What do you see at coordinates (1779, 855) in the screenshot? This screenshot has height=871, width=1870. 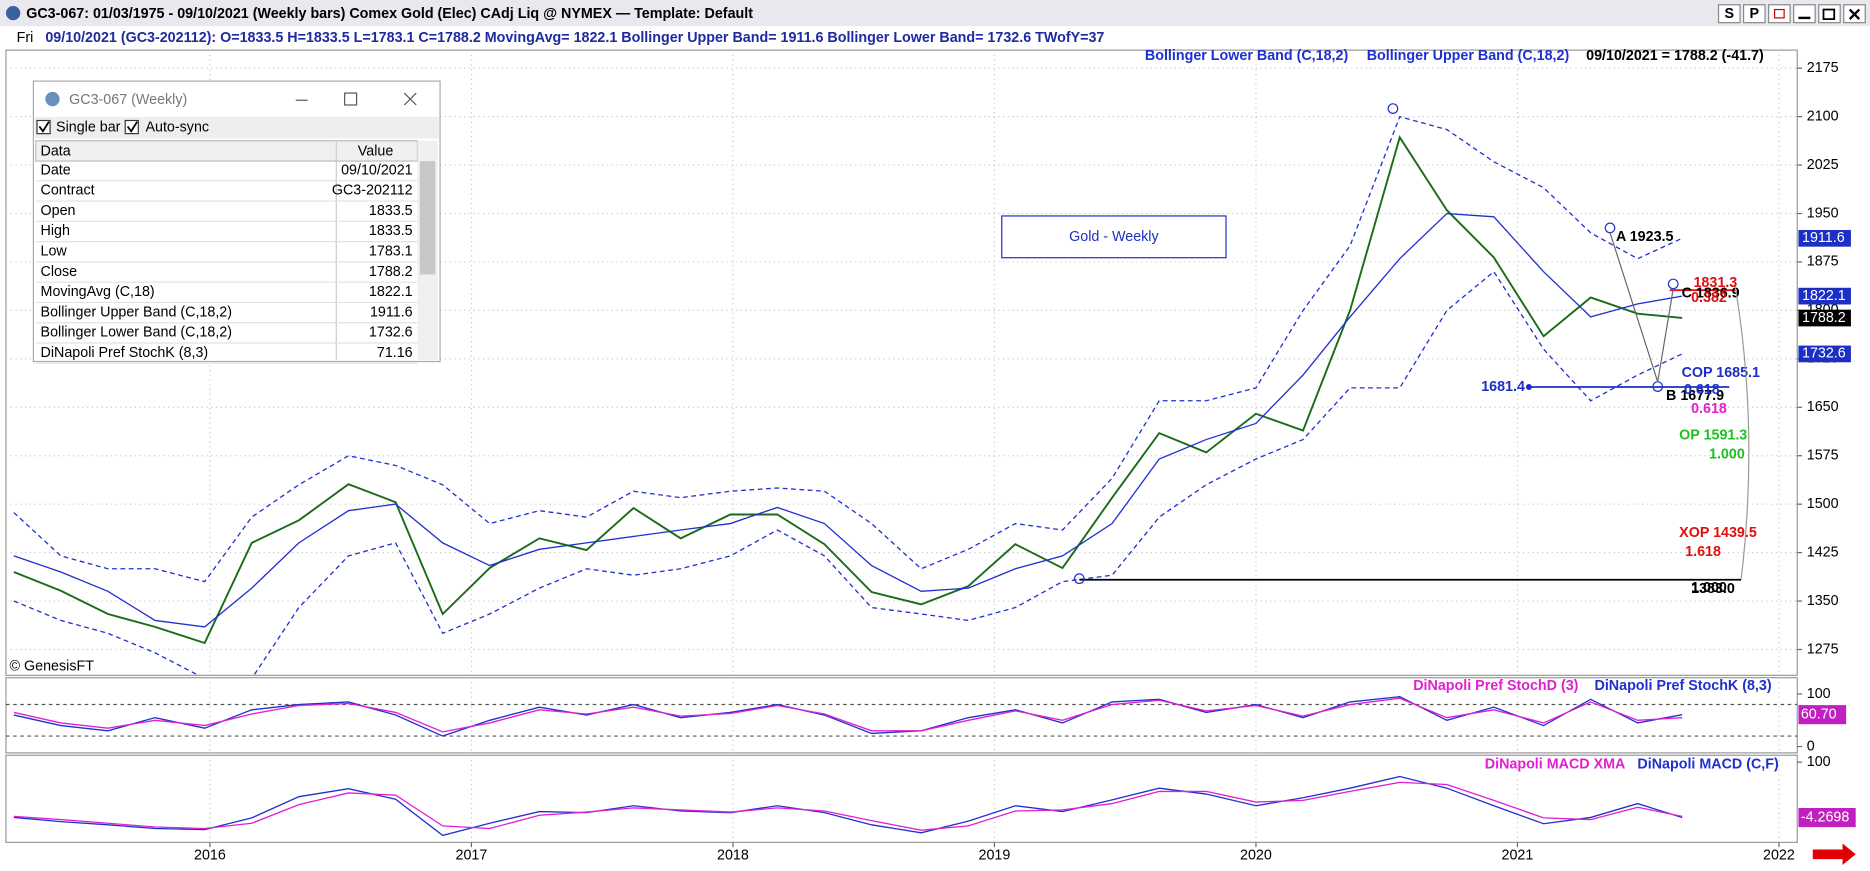 I see `x-tick-label: 2022` at bounding box center [1779, 855].